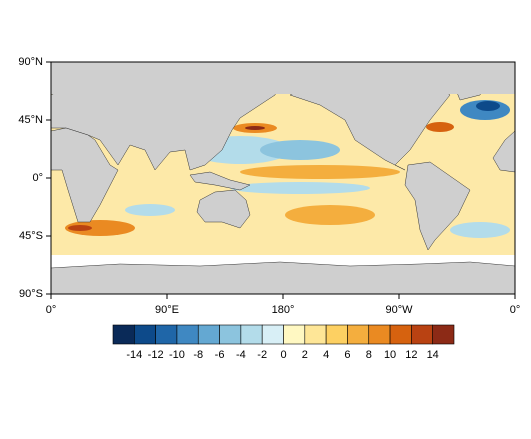 The width and height of the screenshot is (531, 439). I want to click on africa, so click(84, 175).